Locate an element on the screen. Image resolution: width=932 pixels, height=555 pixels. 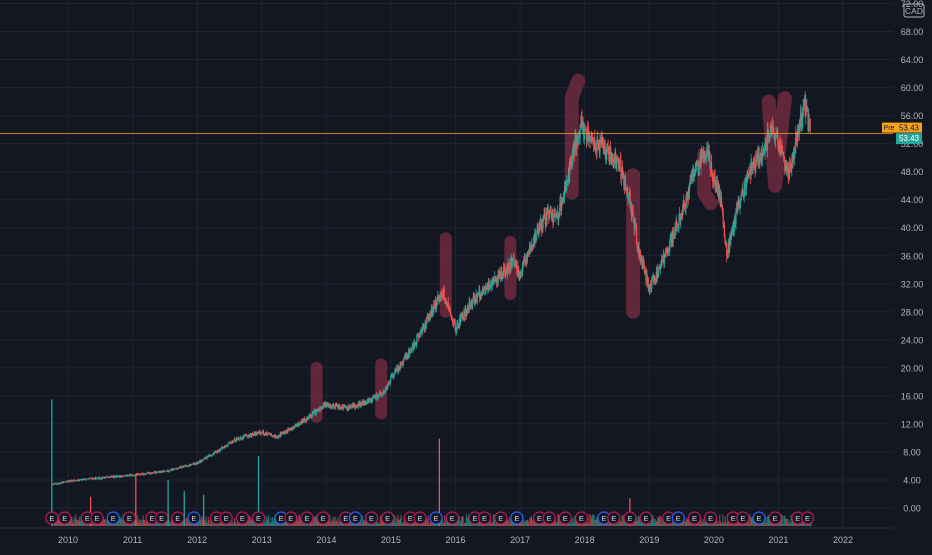
x-tick-label: 2012 is located at coordinates (197, 540).